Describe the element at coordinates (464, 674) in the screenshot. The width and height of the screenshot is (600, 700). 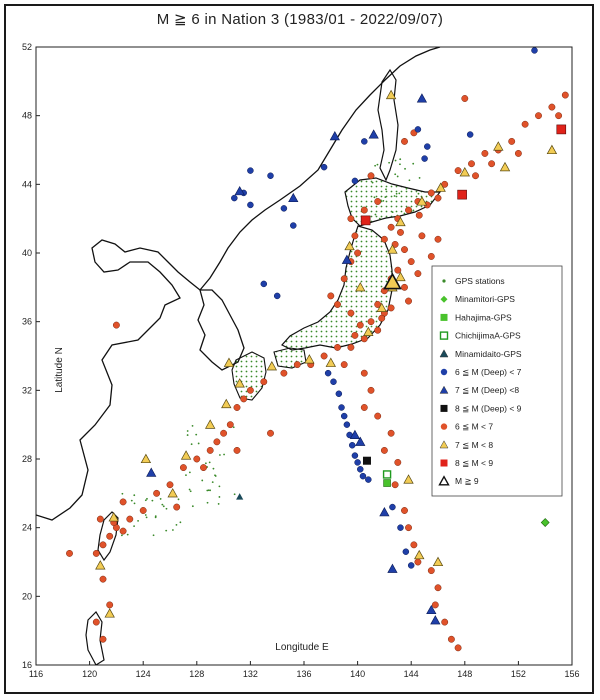
I see `x-tick-label: 148` at that location.